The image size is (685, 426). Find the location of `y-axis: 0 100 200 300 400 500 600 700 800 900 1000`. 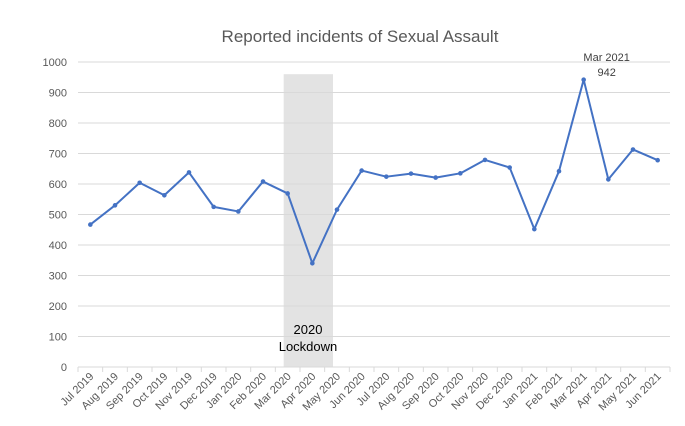

y-axis: 0 100 200 300 400 500 600 700 800 900 1000 is located at coordinates (55, 215).